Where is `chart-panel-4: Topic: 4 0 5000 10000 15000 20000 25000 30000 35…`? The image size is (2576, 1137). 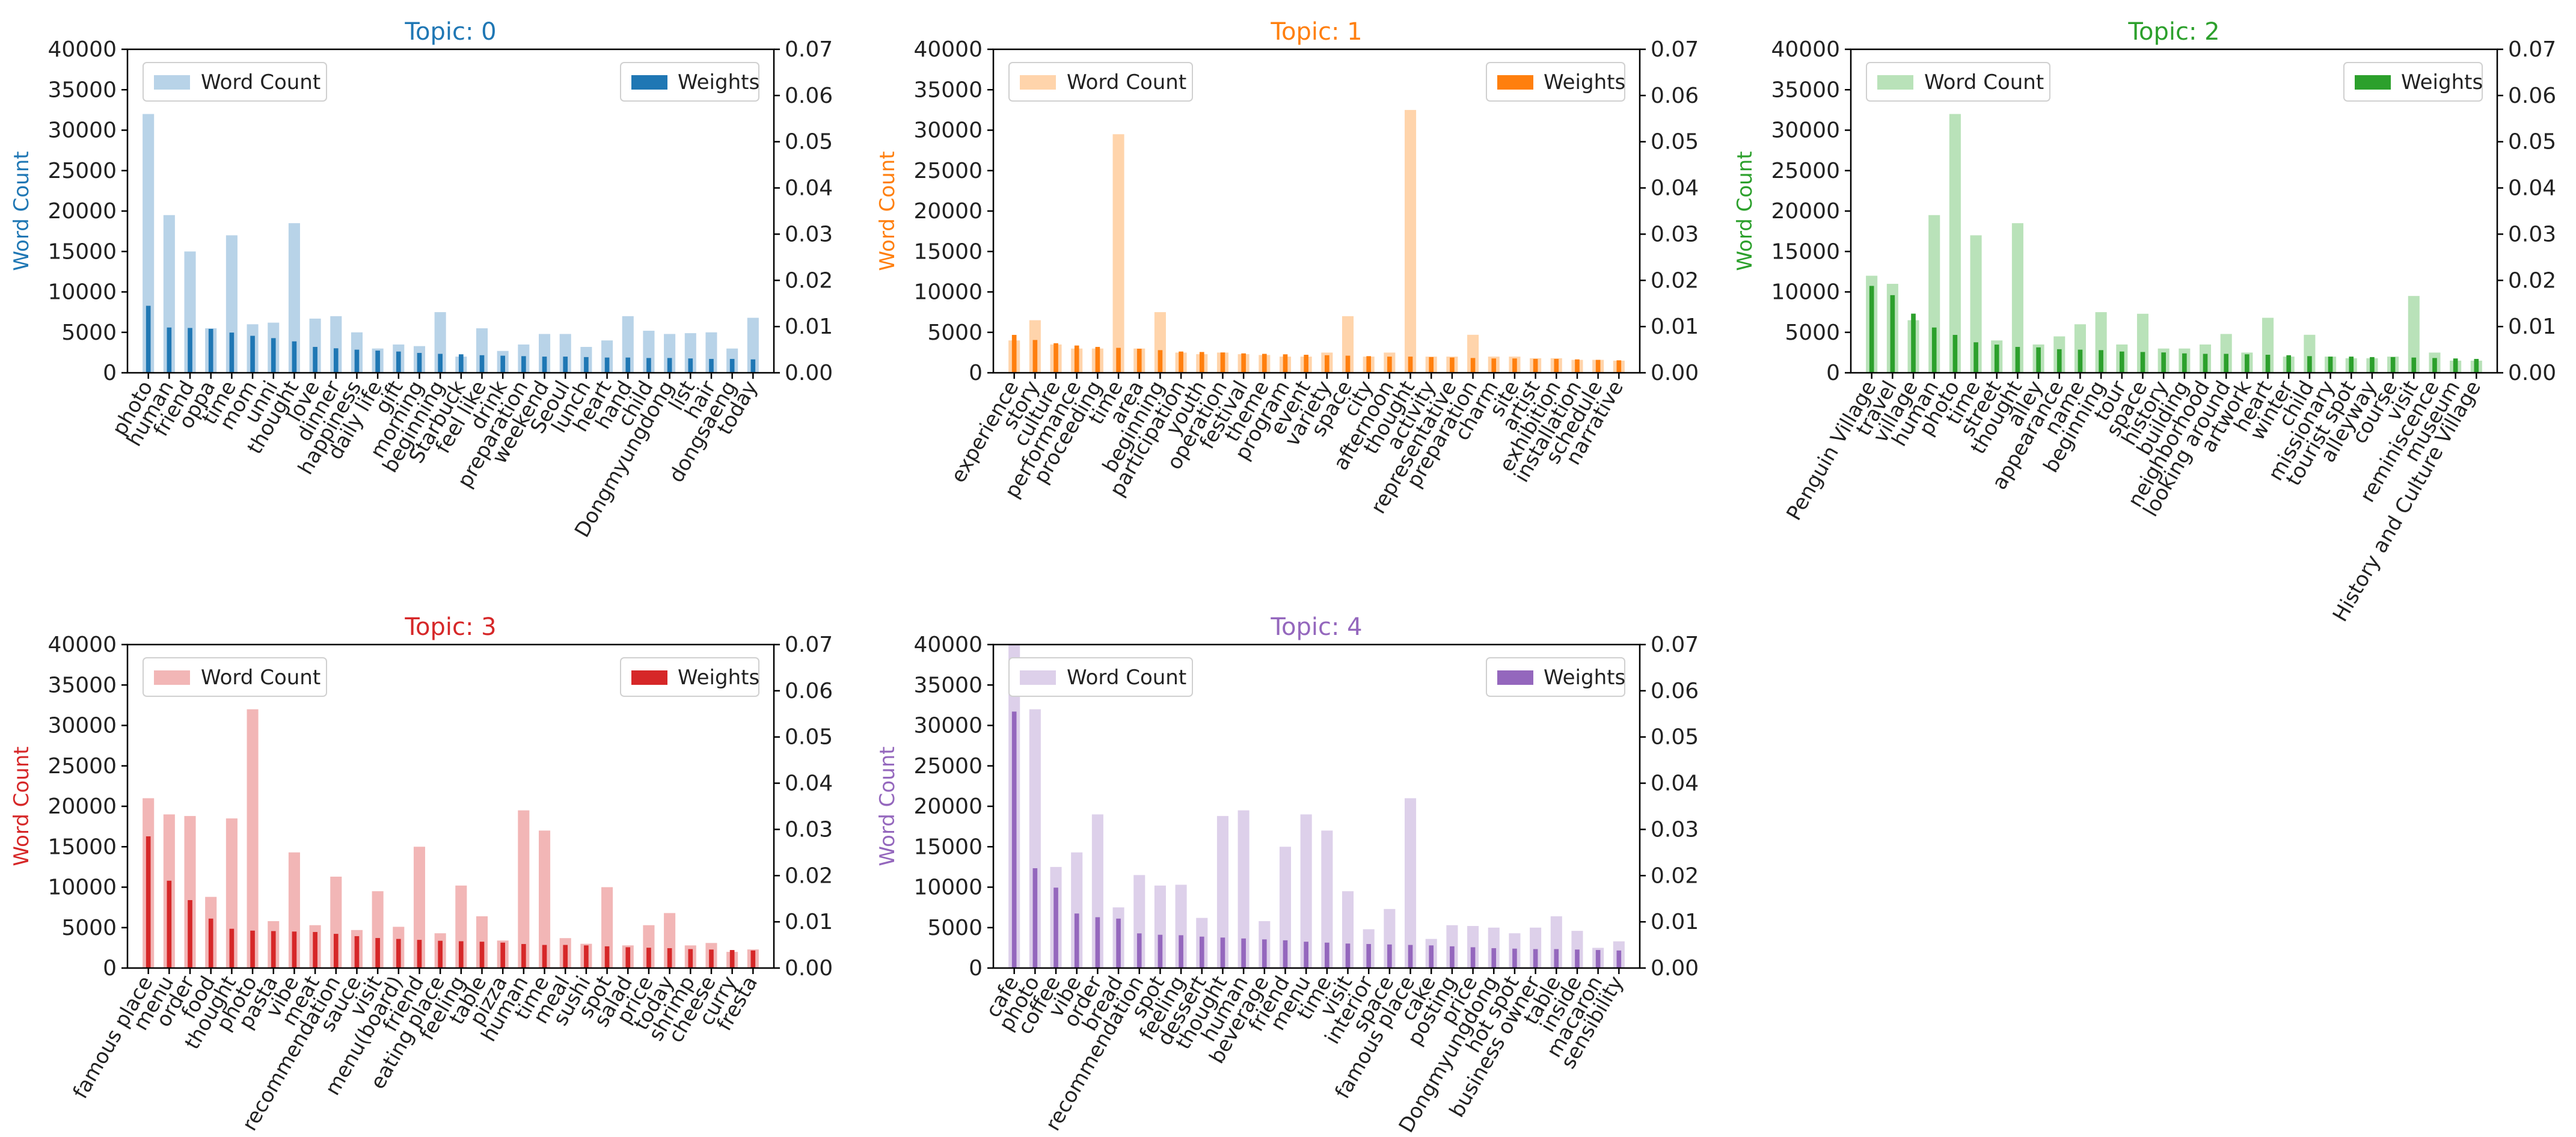 chart-panel-4: Topic: 4 0 5000 10000 15000 20000 25000 30000 35… is located at coordinates (1287, 875).